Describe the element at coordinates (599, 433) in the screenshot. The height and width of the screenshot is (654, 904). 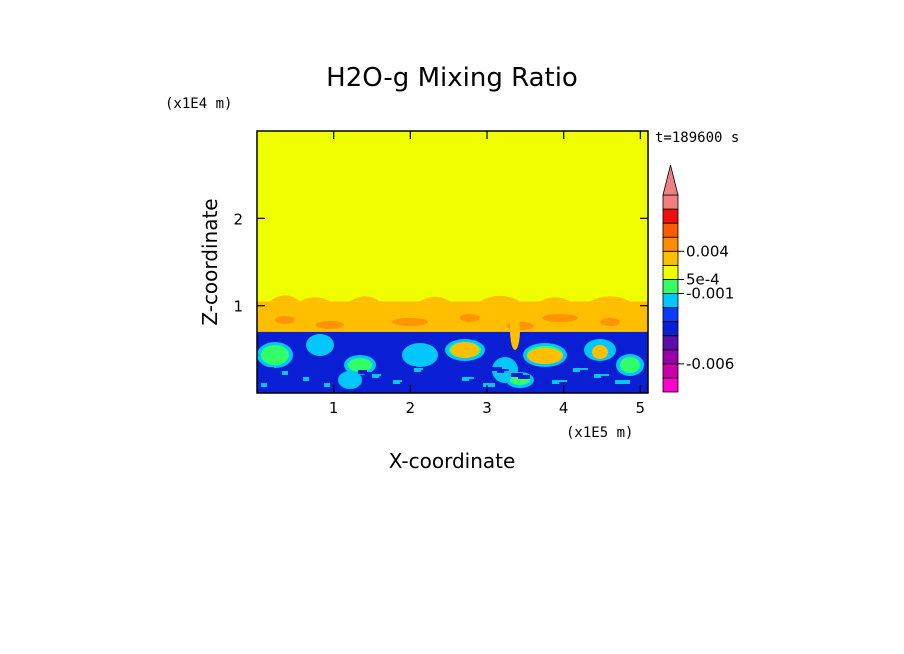
I see `x-unit-label: (x1E5 m)` at that location.